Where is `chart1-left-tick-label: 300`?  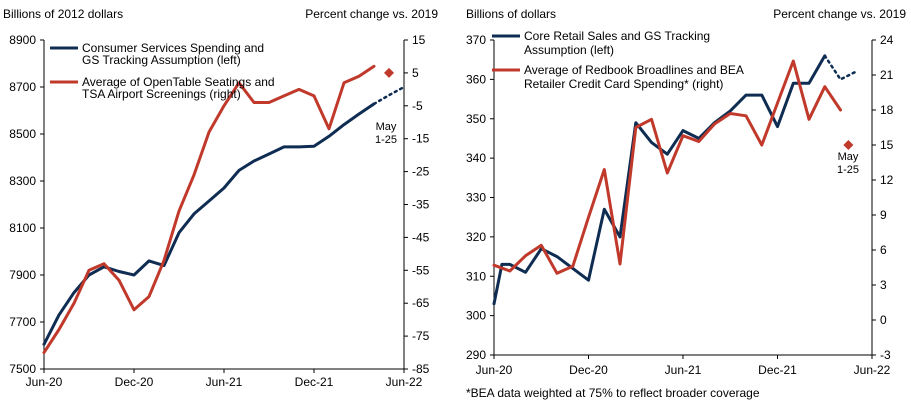 chart1-left-tick-label: 300 is located at coordinates (476, 316).